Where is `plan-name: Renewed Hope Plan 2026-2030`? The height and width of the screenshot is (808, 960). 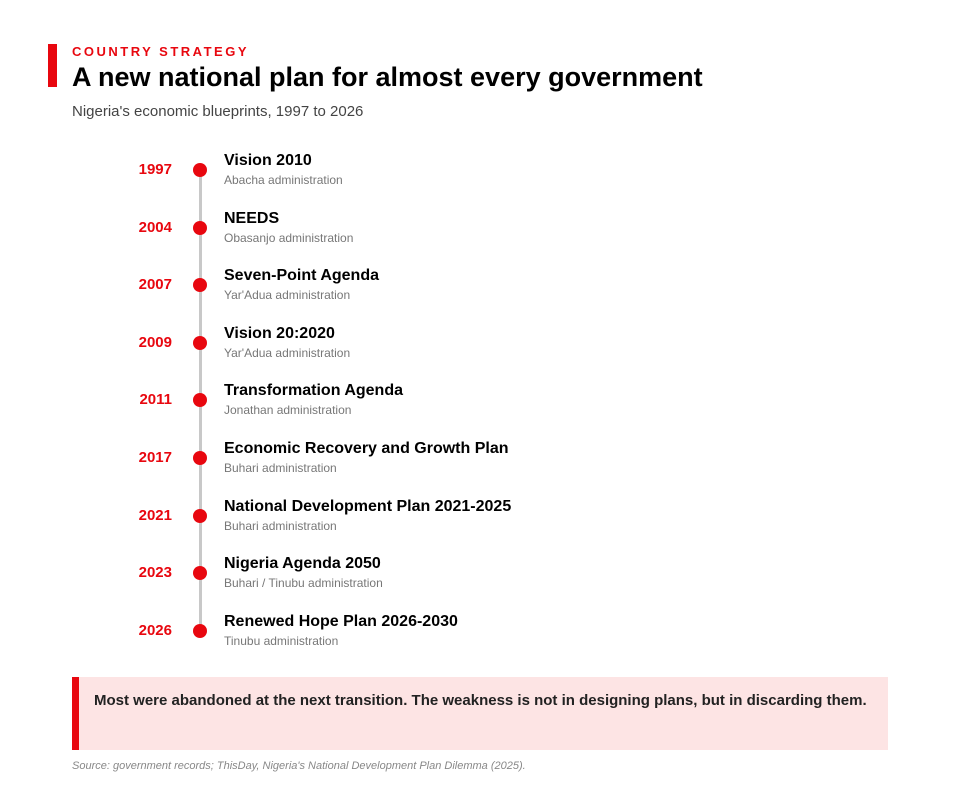 plan-name: Renewed Hope Plan 2026-2030 is located at coordinates (341, 621).